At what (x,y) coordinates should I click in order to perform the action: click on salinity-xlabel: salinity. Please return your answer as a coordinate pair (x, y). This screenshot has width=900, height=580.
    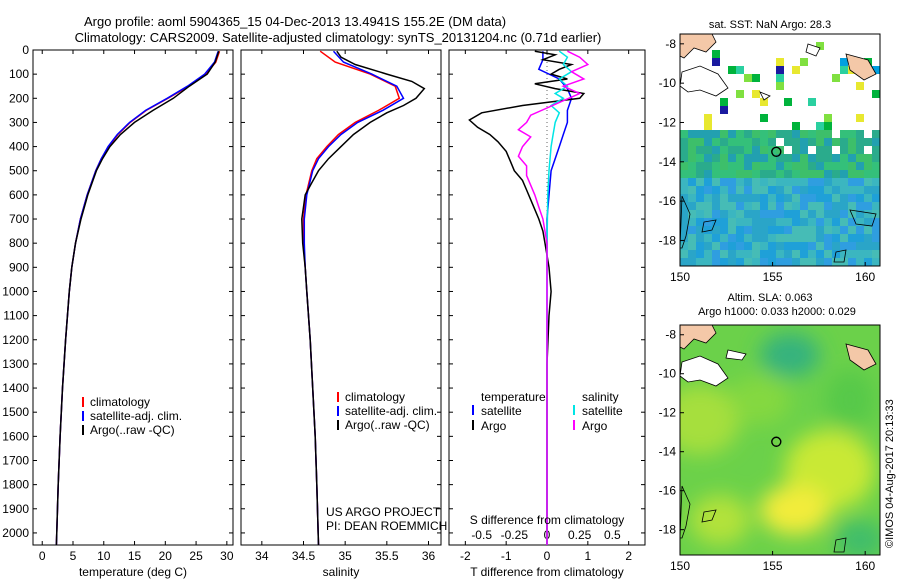
    Looking at the image, I should click on (341, 572).